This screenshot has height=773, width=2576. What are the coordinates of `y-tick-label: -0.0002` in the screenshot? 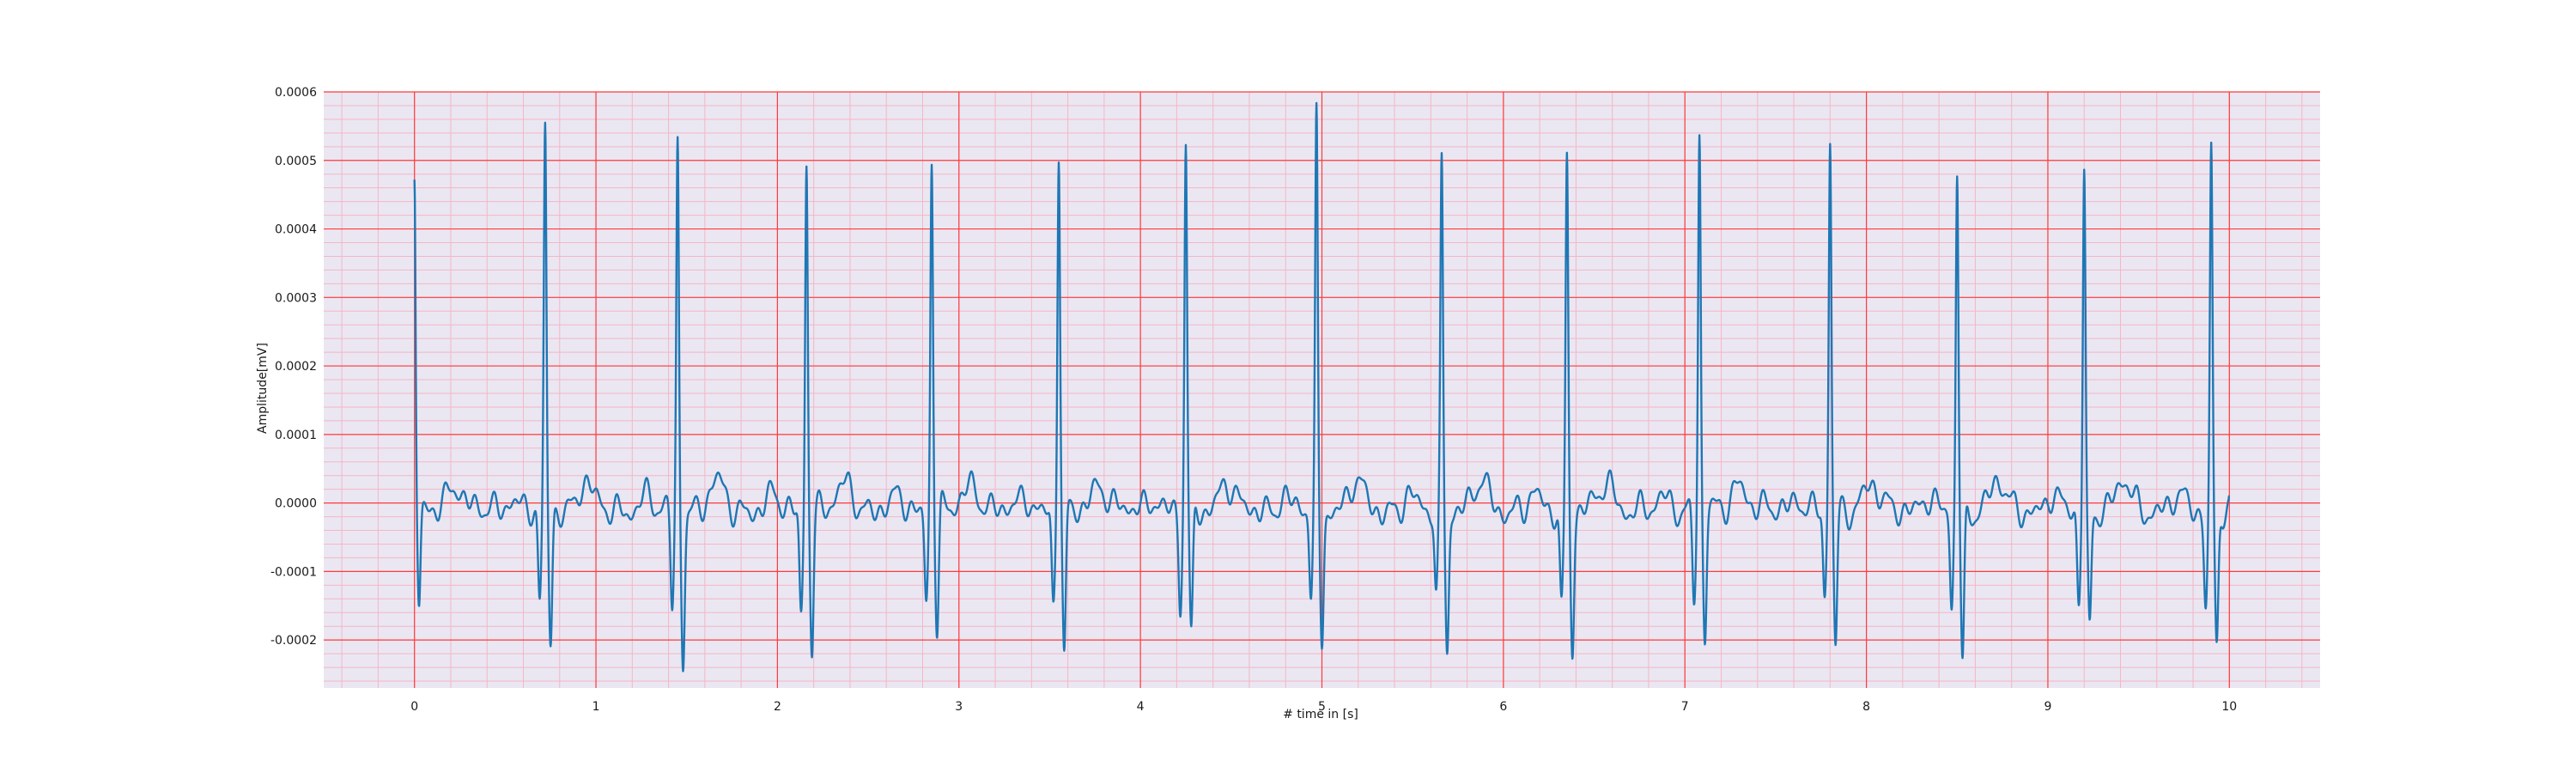 It's located at (293, 641).